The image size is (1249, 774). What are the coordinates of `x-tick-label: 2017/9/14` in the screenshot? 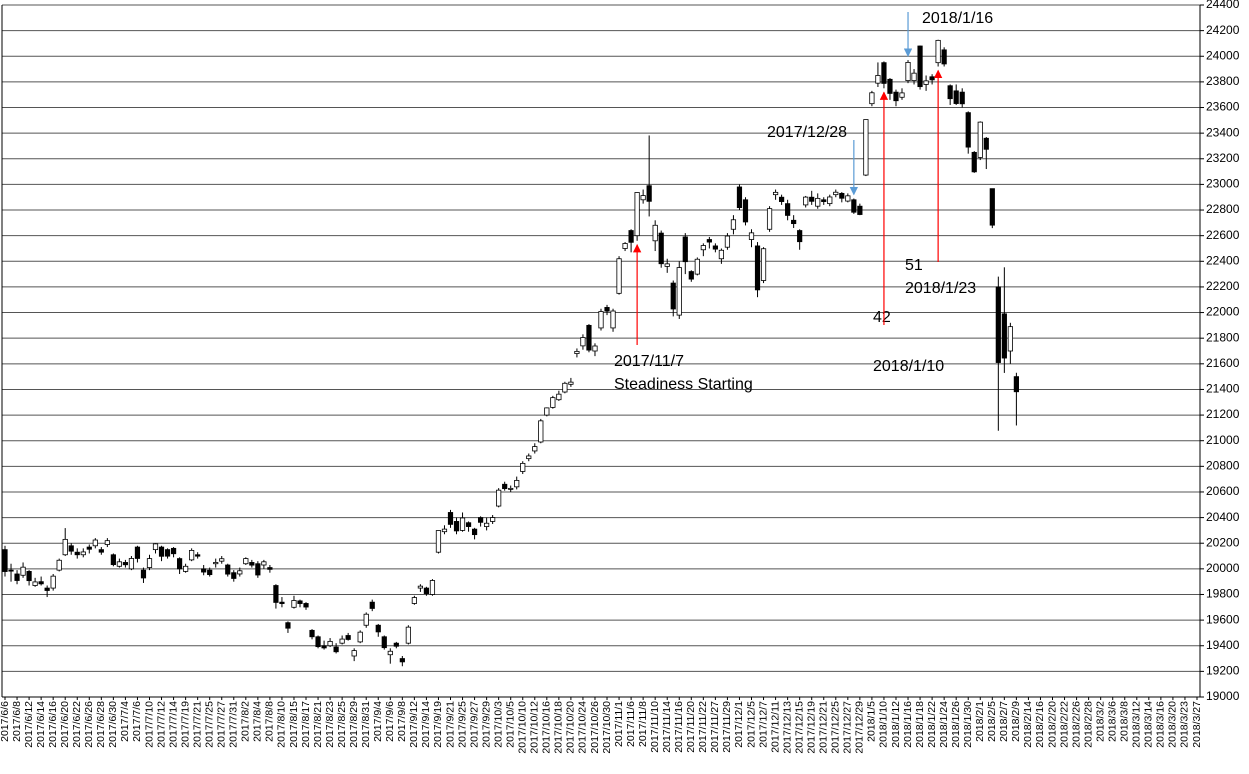 It's located at (426, 724).